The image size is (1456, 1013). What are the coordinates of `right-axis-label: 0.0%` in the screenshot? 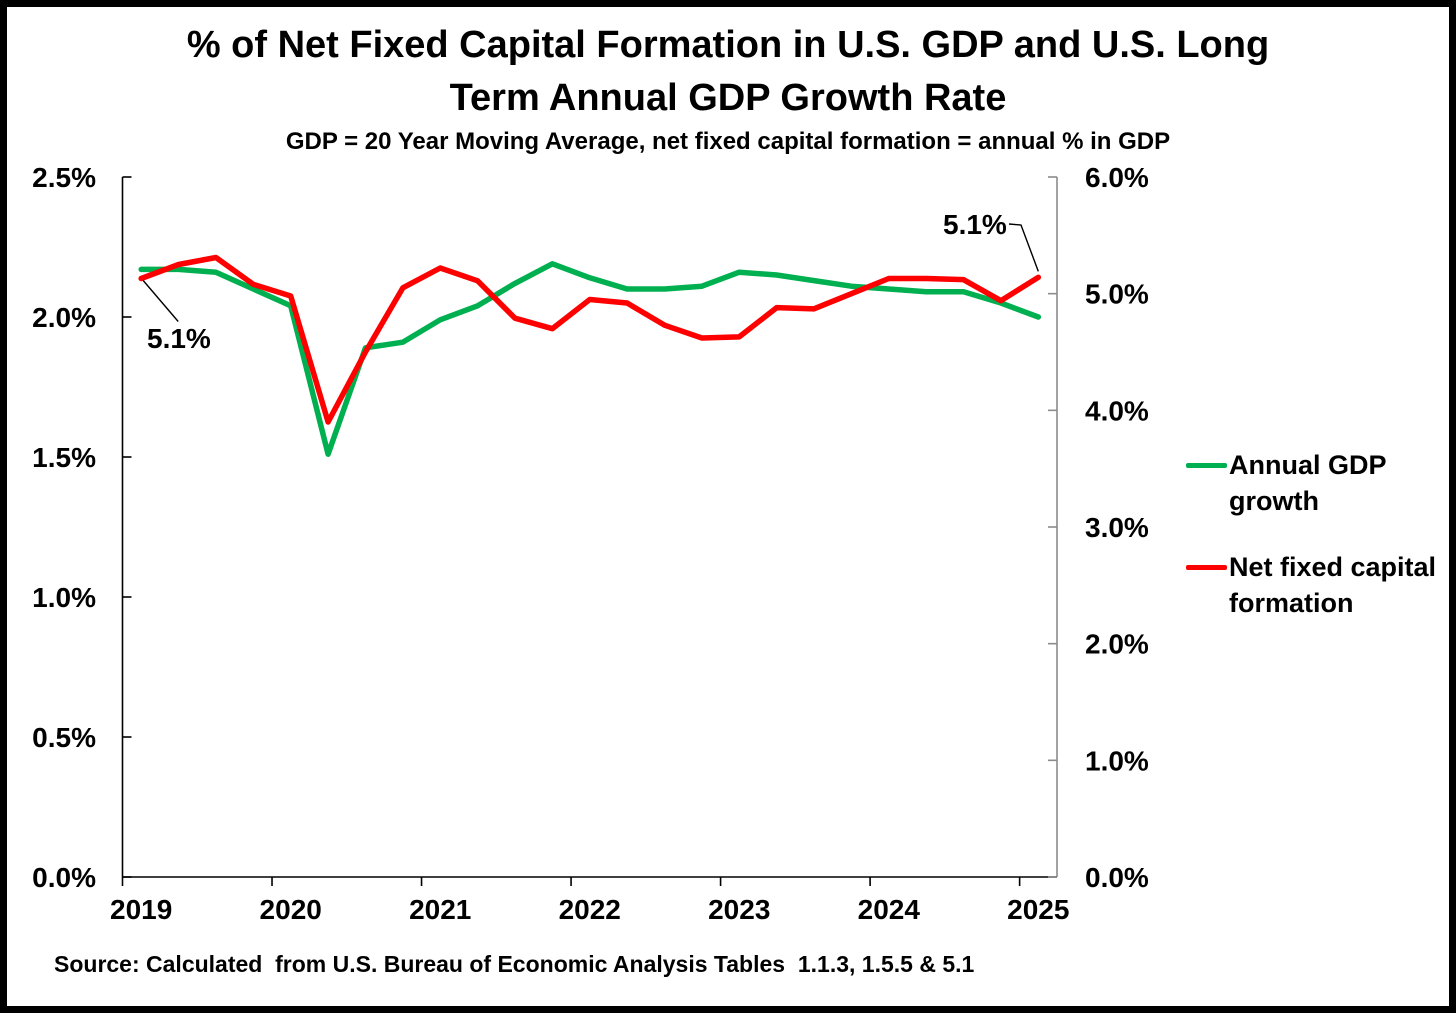 It's located at (1117, 877).